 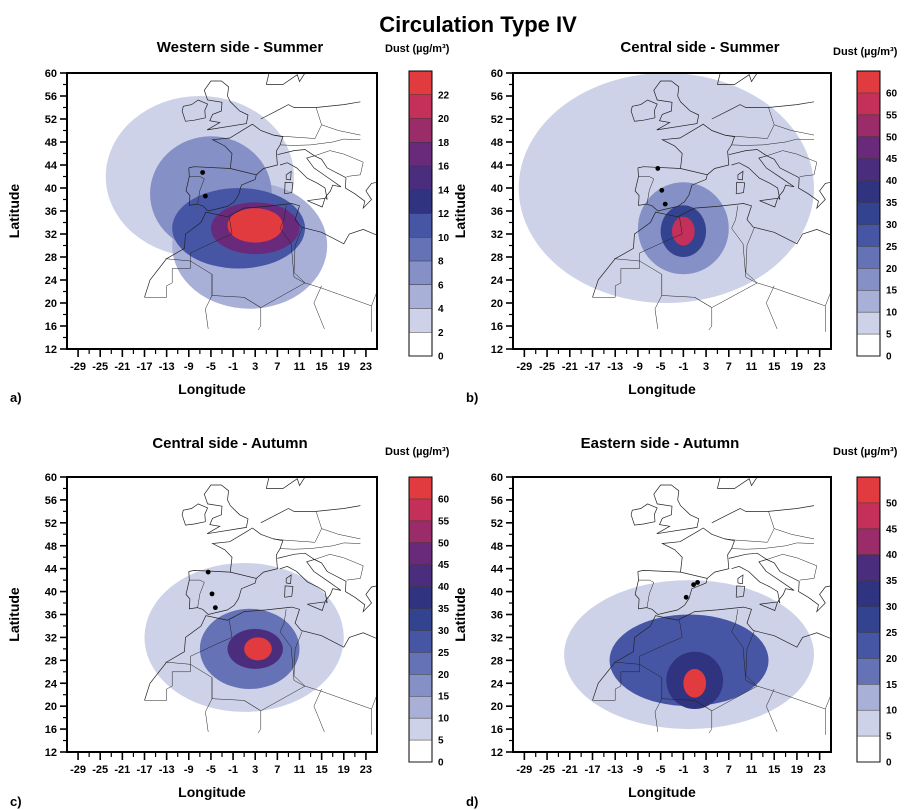 What do you see at coordinates (51, 327) in the screenshot?
I see `y-tick-label: 16` at bounding box center [51, 327].